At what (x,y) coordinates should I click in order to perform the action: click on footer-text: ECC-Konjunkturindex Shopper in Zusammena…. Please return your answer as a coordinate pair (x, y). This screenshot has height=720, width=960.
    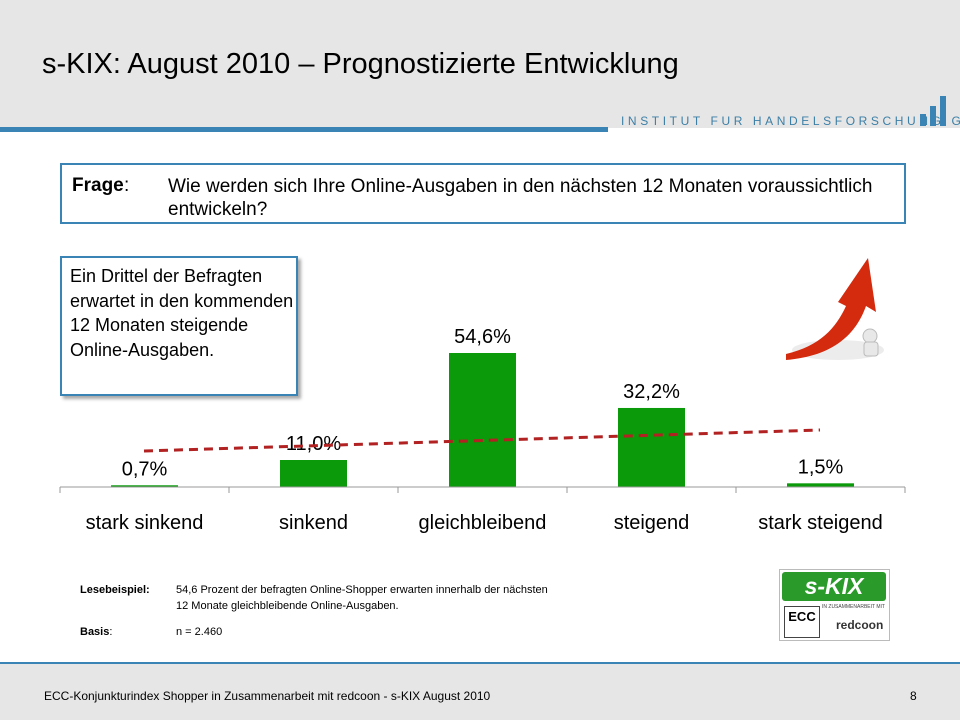
    Looking at the image, I should click on (267, 696).